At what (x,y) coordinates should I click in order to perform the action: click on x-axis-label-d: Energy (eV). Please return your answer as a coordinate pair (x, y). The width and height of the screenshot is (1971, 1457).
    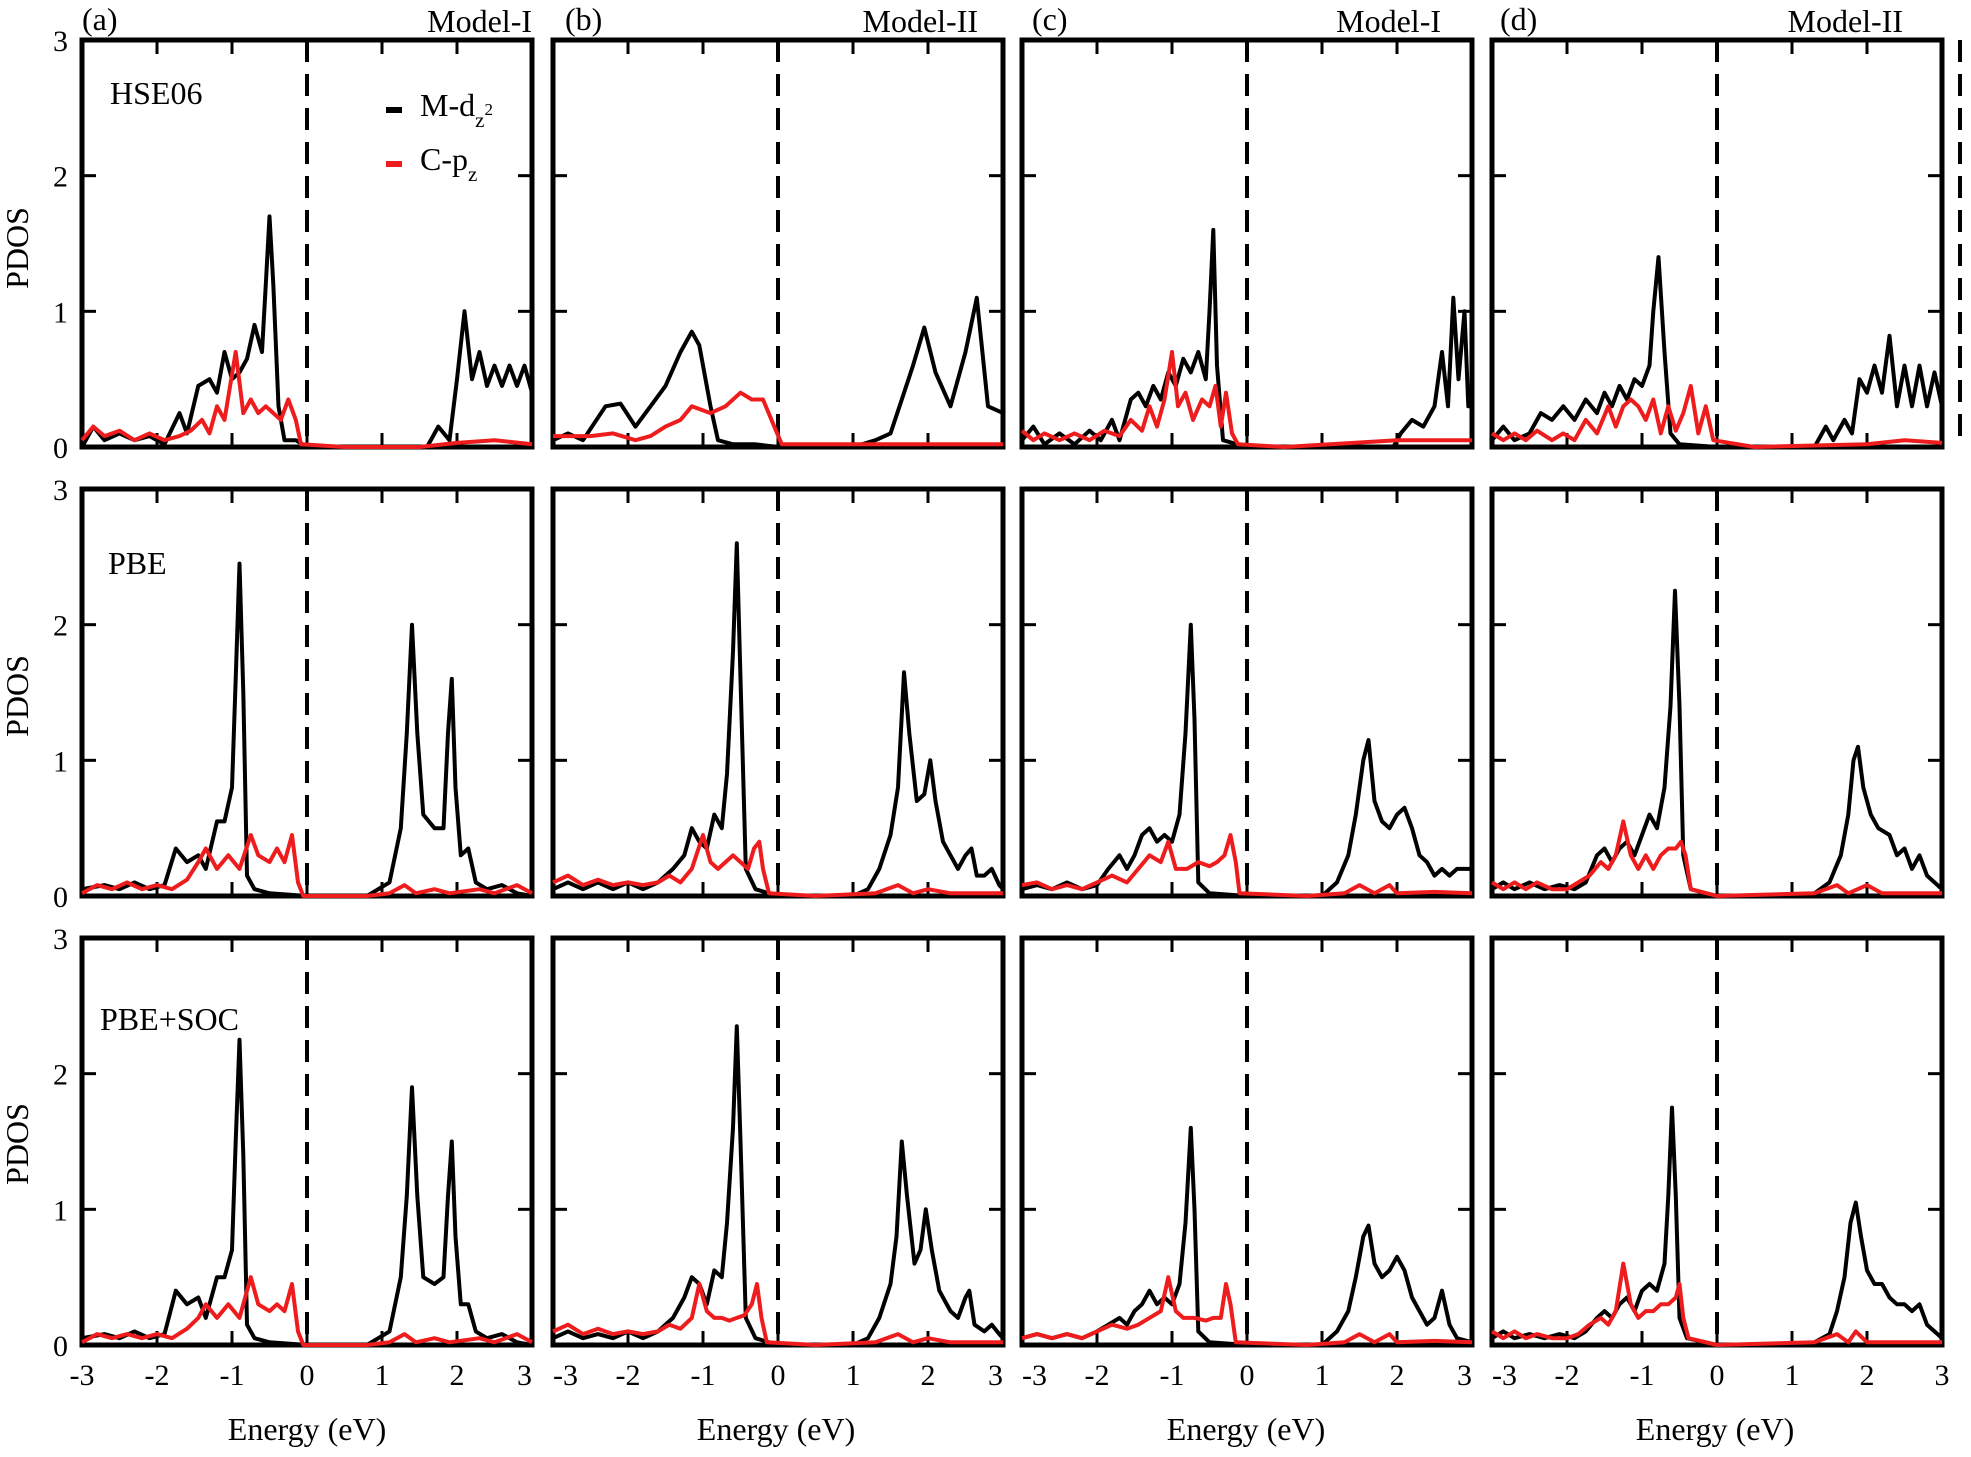
    Looking at the image, I should click on (1715, 1429).